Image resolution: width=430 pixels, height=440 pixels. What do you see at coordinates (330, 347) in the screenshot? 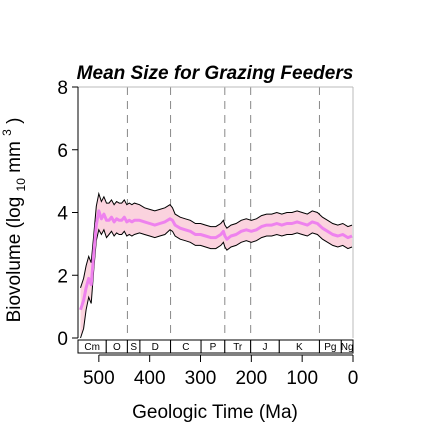
I see `period-label-pg: Pg` at bounding box center [330, 347].